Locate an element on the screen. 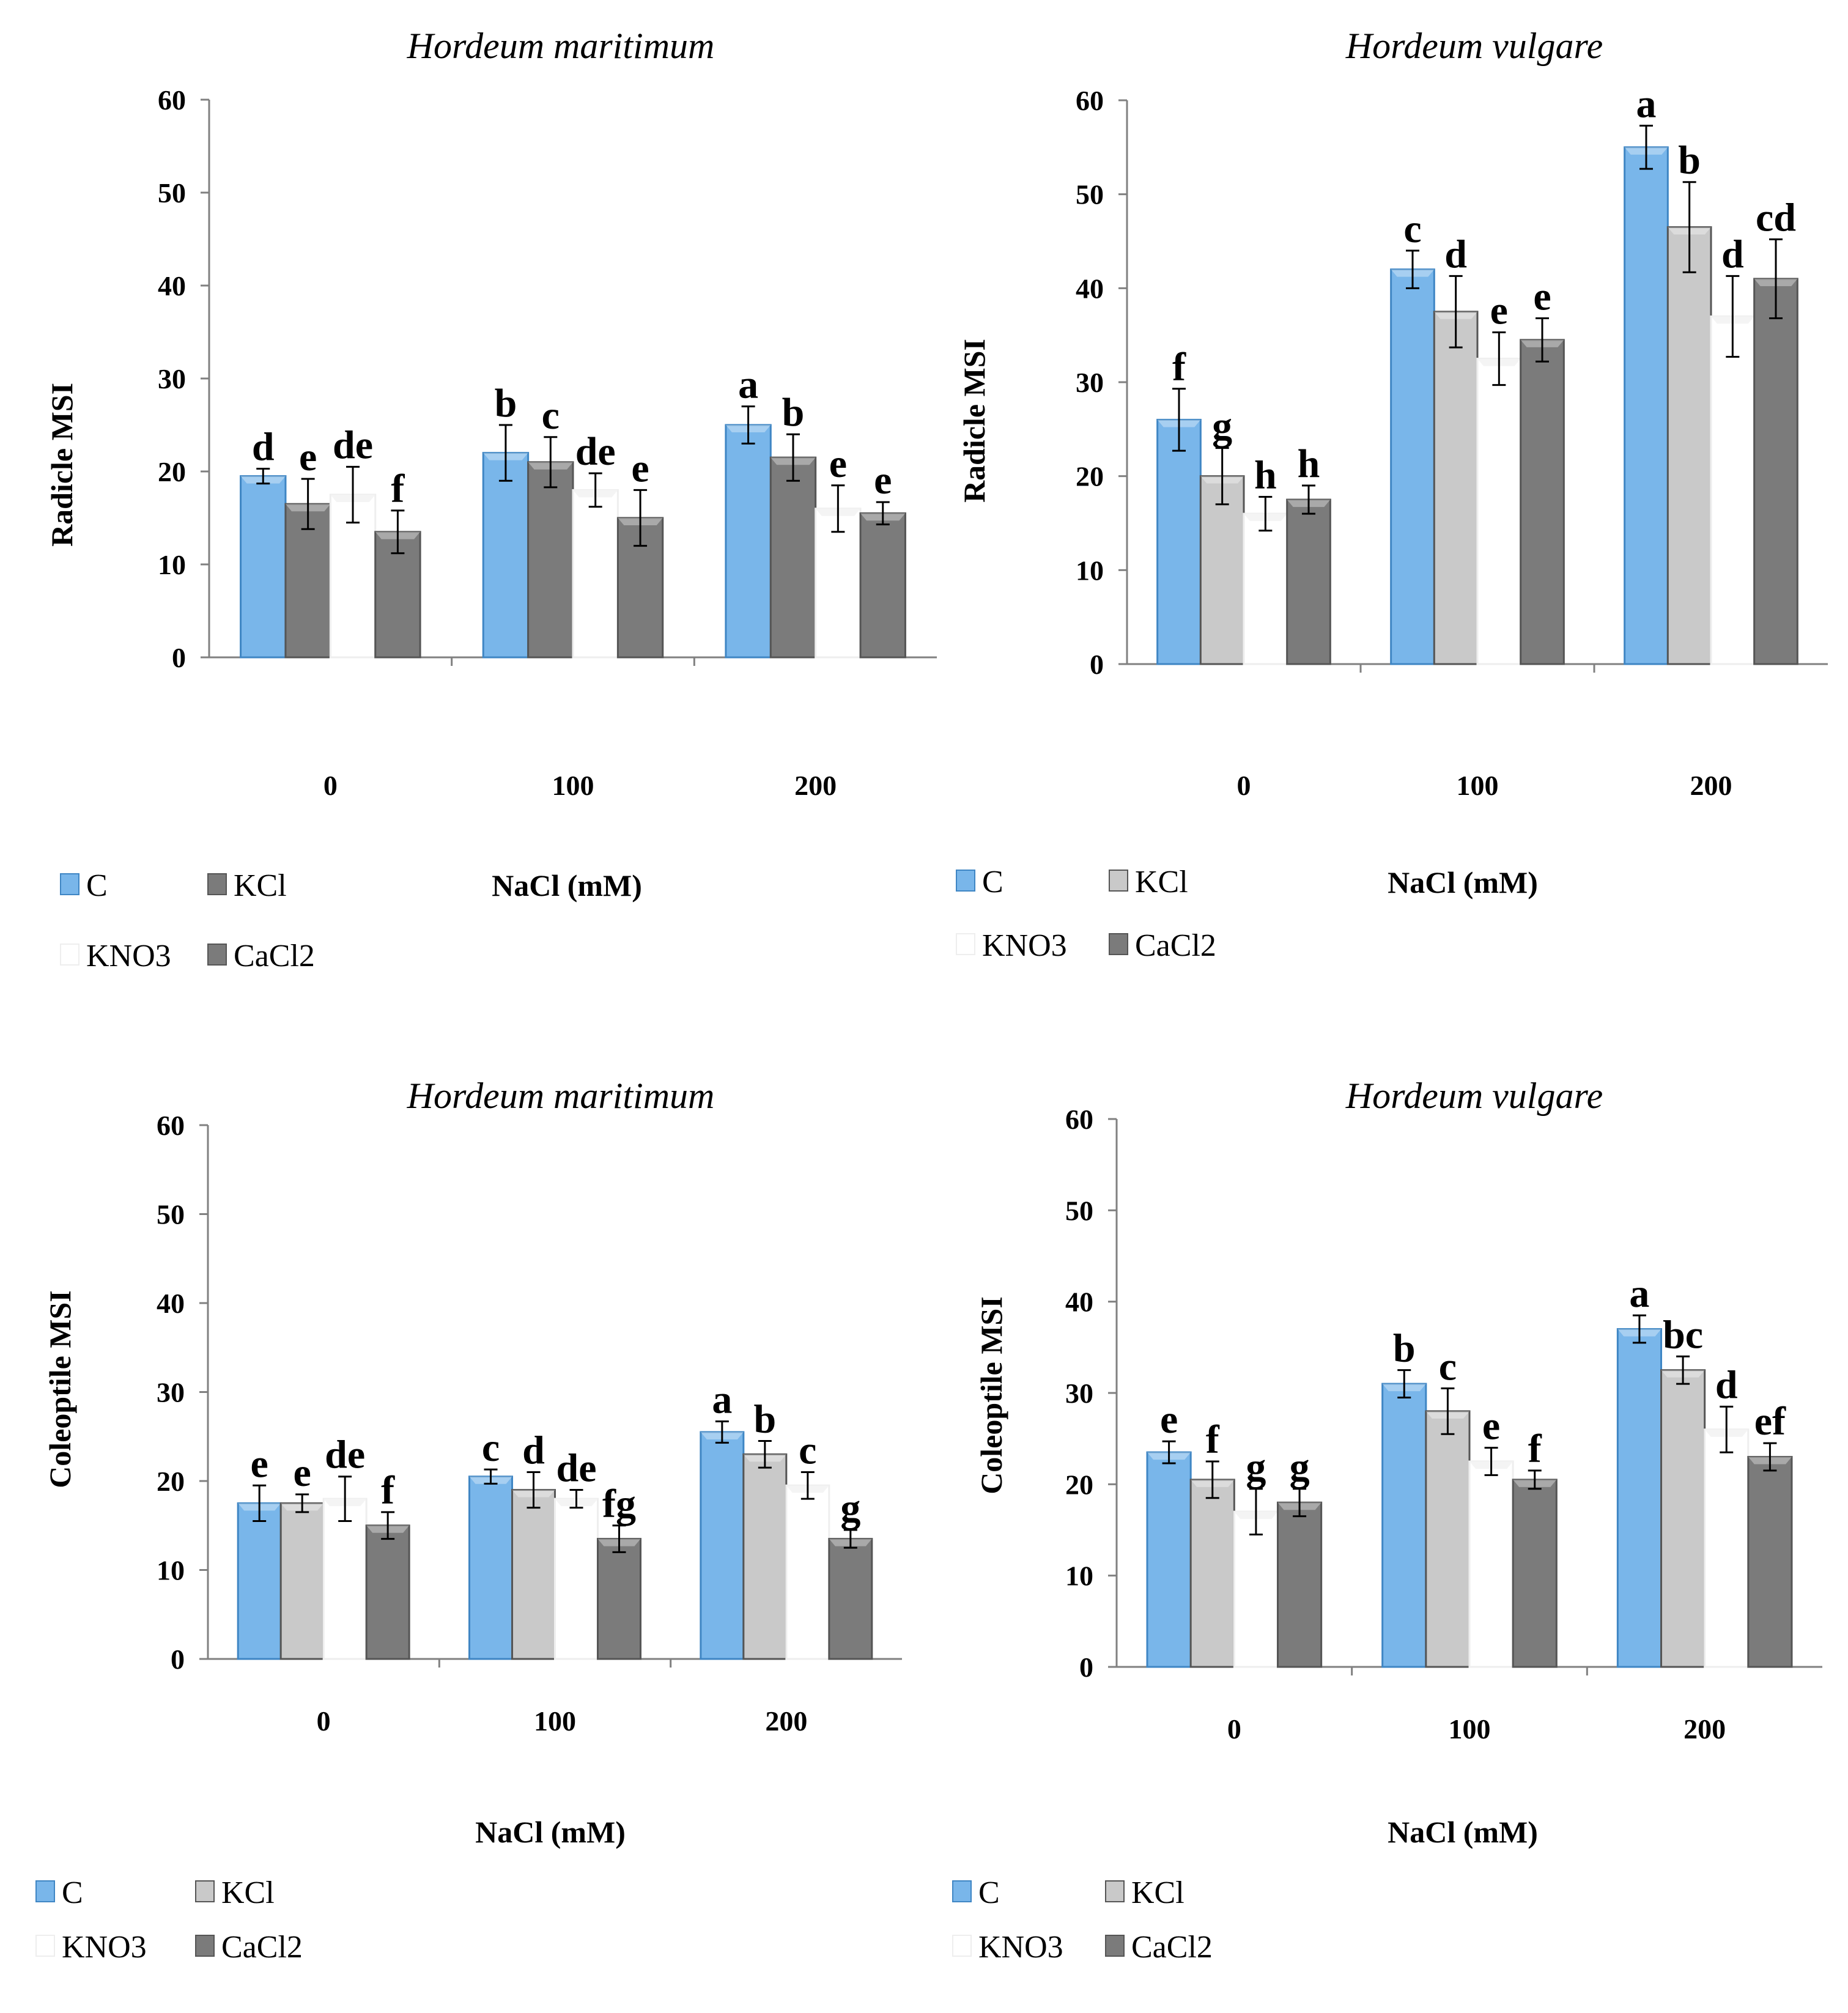  panel3-significance-letter: e is located at coordinates (302, 1472).